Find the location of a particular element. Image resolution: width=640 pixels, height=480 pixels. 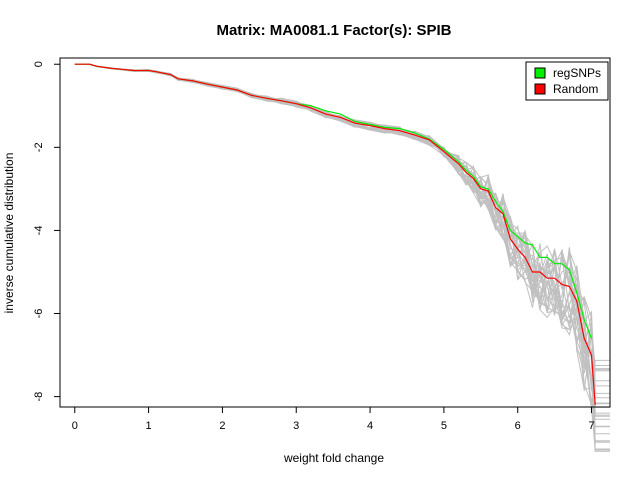

y-tick-label: 0 is located at coordinates (39, 64).